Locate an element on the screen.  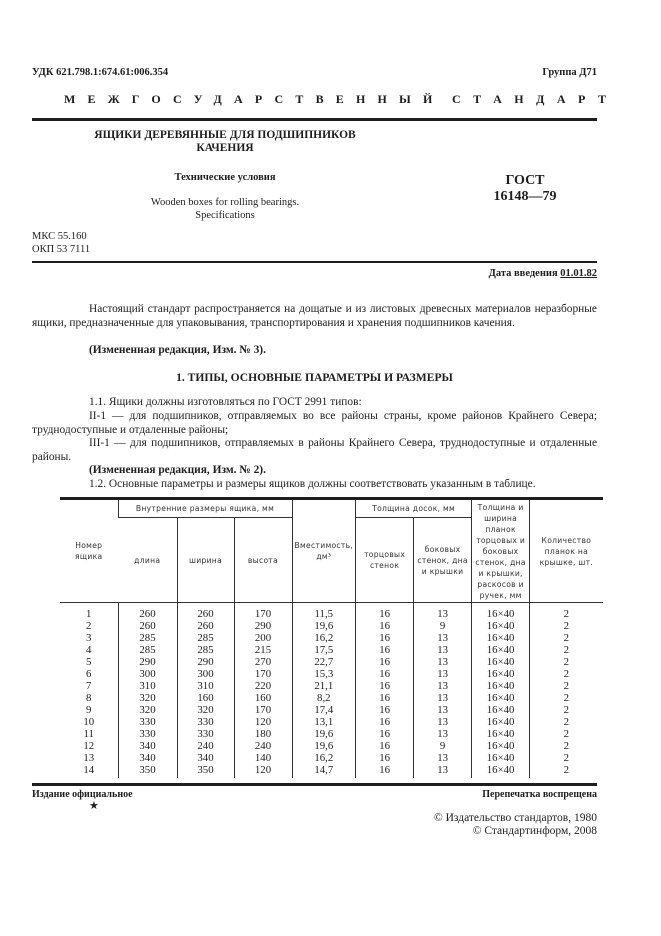
cell-width: 350 is located at coordinates (205, 771).